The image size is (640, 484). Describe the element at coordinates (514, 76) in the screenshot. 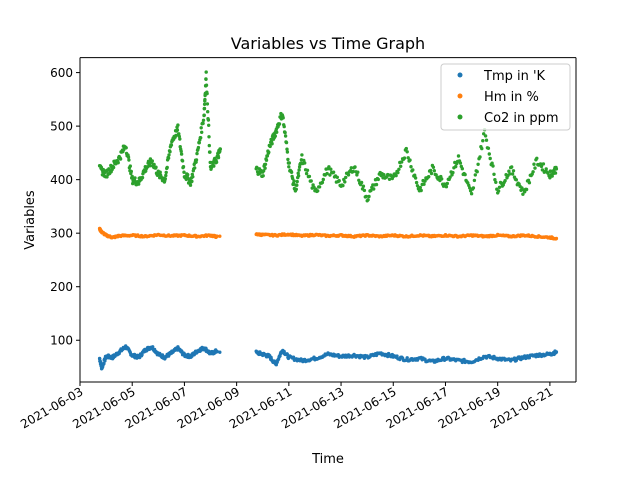

I see `legend-label-tmp-in-k: Tmp in 'K` at that location.